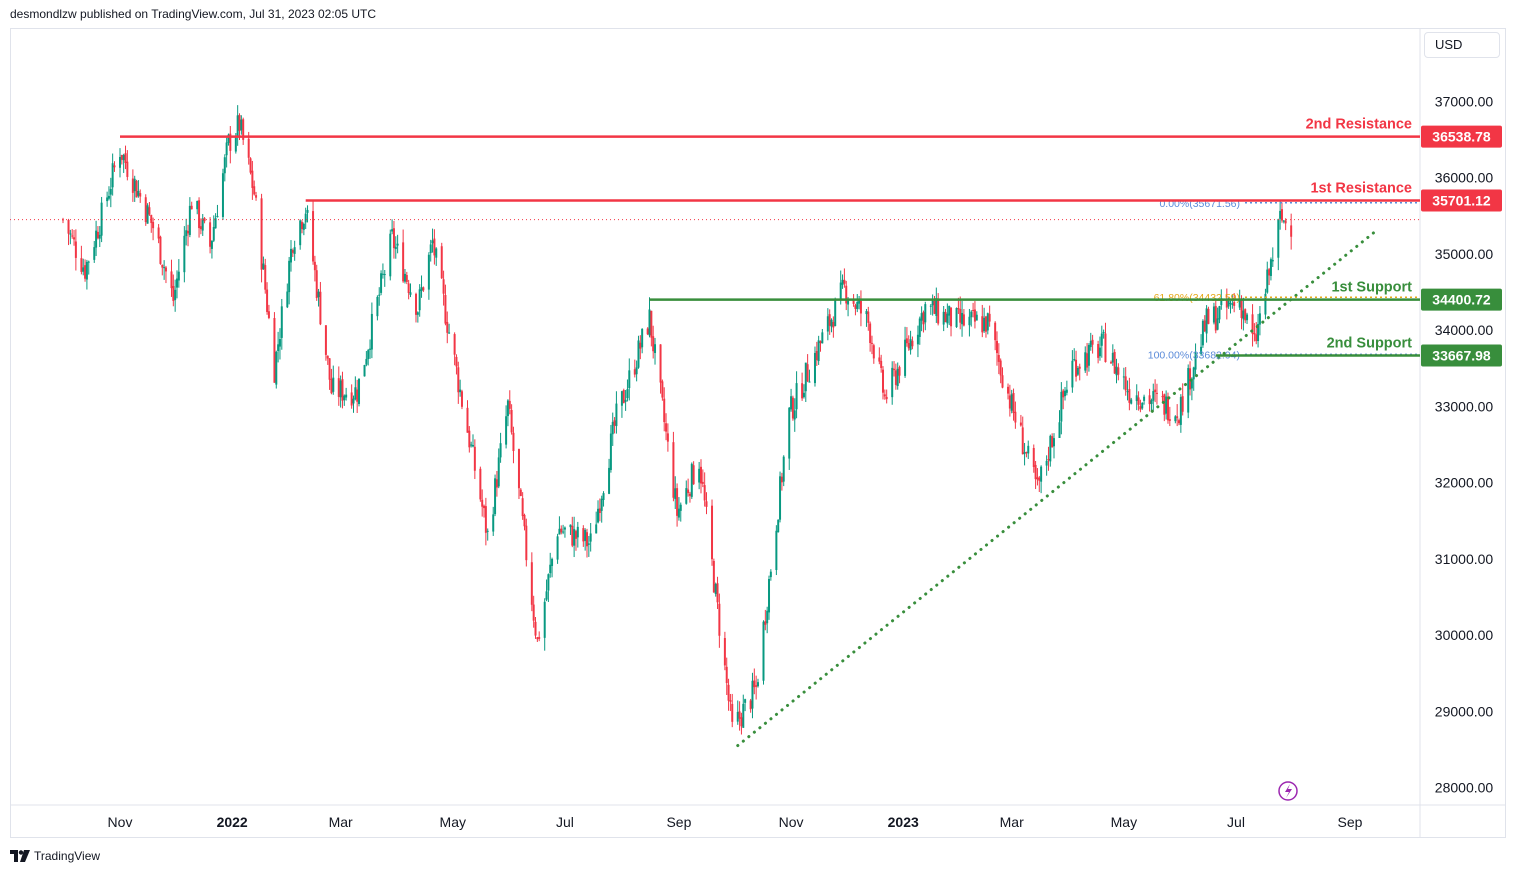 This screenshot has width=1517, height=875. Describe the element at coordinates (1197, 298) in the screenshot. I see `fib-level-label: 61.80%(34432.59)` at that location.